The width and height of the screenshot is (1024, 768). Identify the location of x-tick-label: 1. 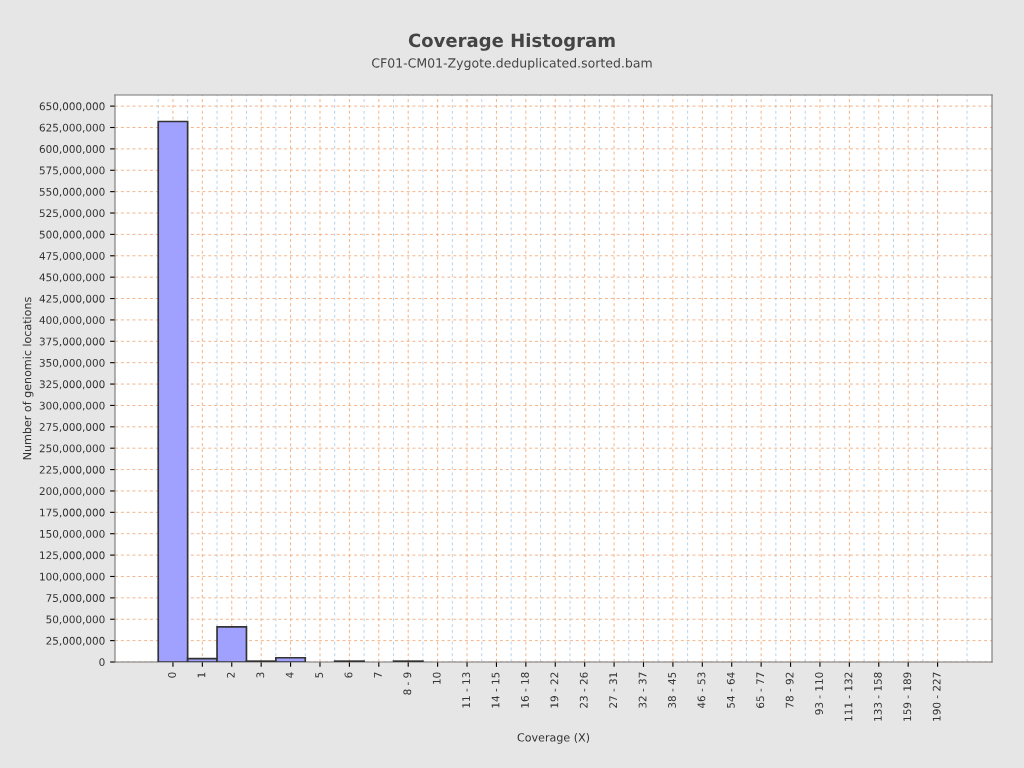
(201, 675).